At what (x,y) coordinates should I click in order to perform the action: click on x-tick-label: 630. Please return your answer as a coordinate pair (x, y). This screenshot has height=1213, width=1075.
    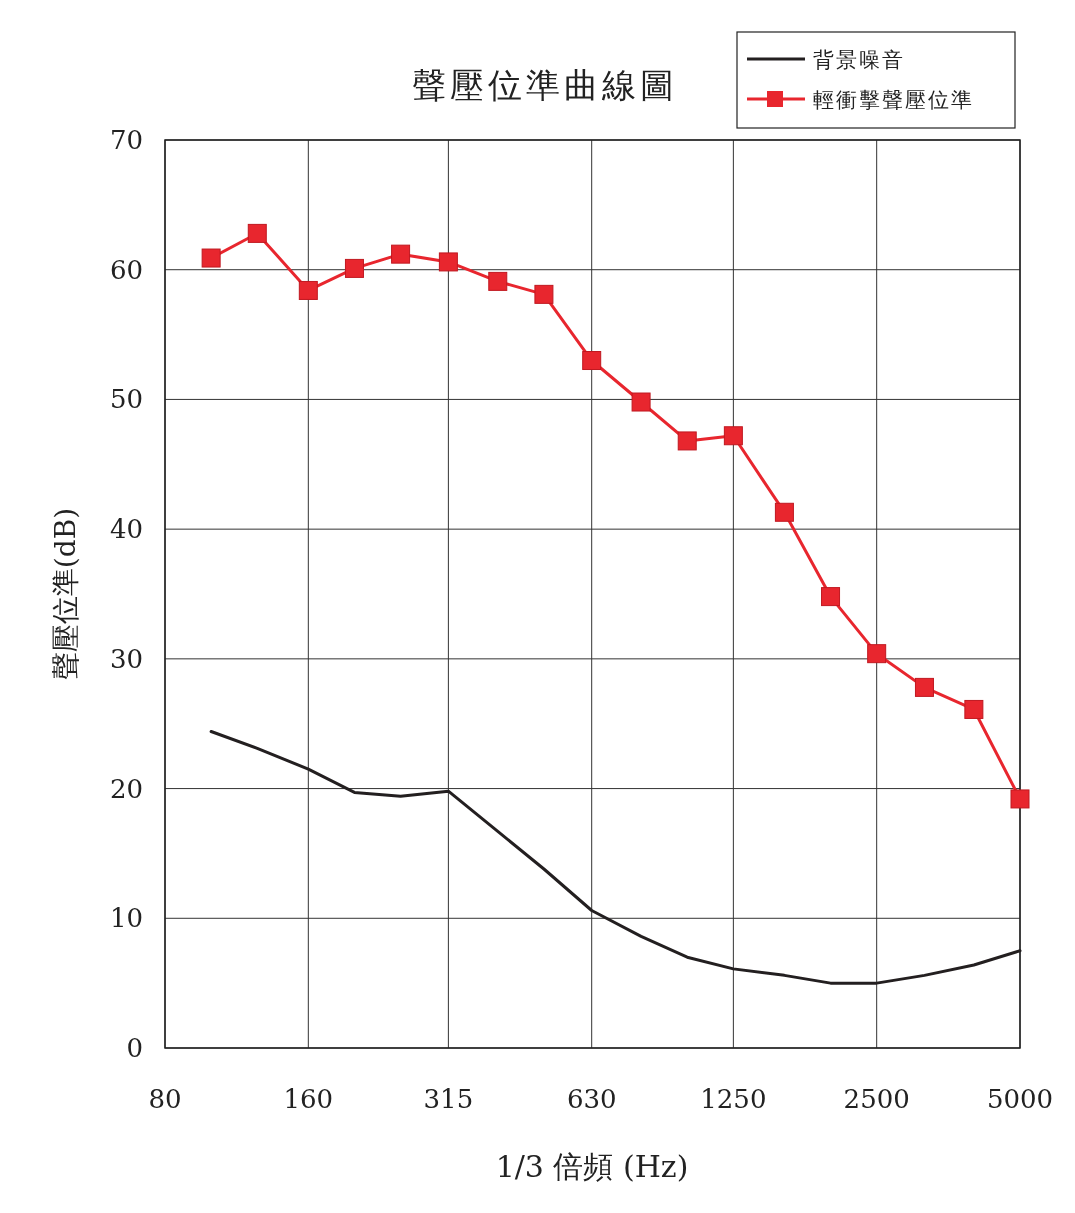
    Looking at the image, I should click on (591, 1099).